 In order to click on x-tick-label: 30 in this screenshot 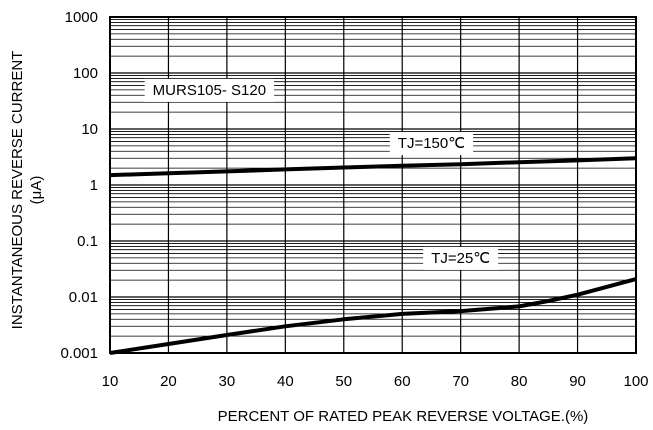, I will do `click(227, 381)`.